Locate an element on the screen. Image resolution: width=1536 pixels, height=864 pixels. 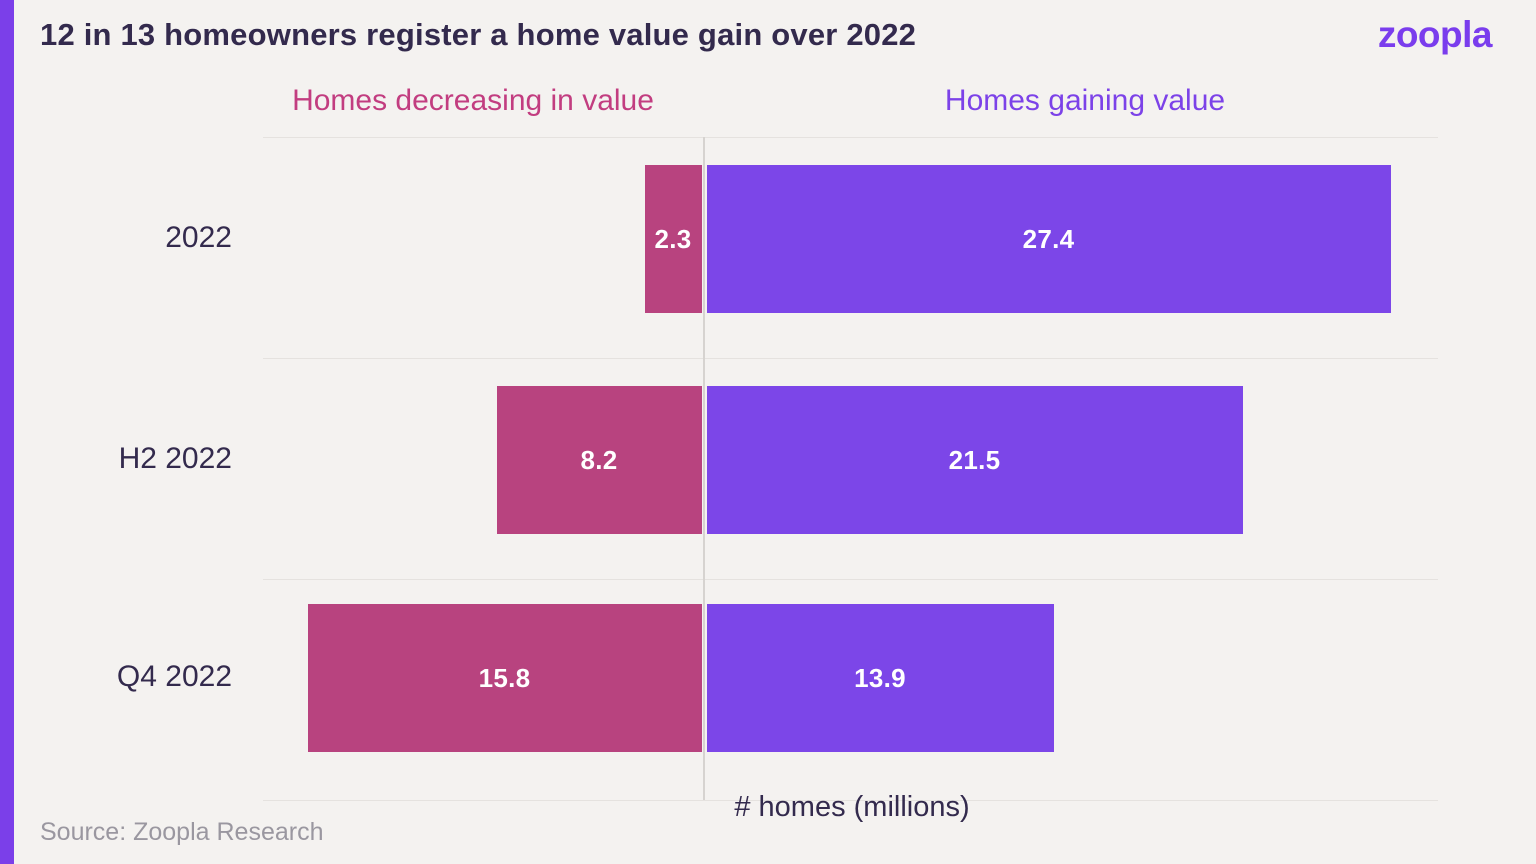
legend-label-gaining: Homes gaining value is located at coordinates (1085, 100).